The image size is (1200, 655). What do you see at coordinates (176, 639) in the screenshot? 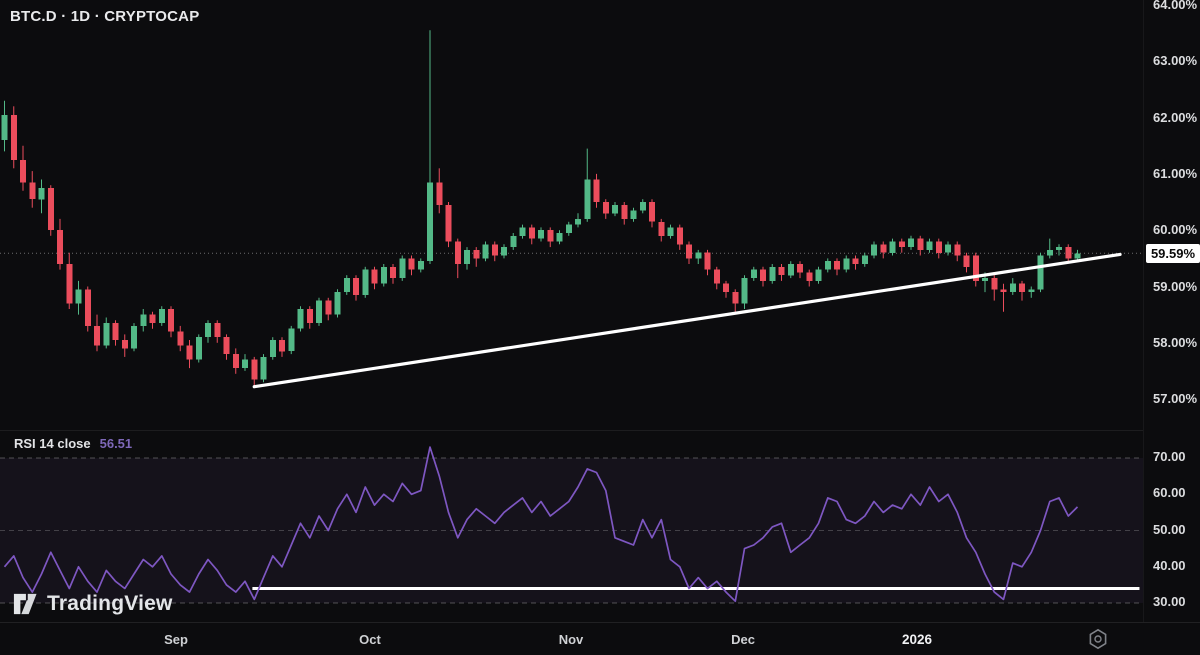
I see `time-axis-label: Sep` at bounding box center [176, 639].